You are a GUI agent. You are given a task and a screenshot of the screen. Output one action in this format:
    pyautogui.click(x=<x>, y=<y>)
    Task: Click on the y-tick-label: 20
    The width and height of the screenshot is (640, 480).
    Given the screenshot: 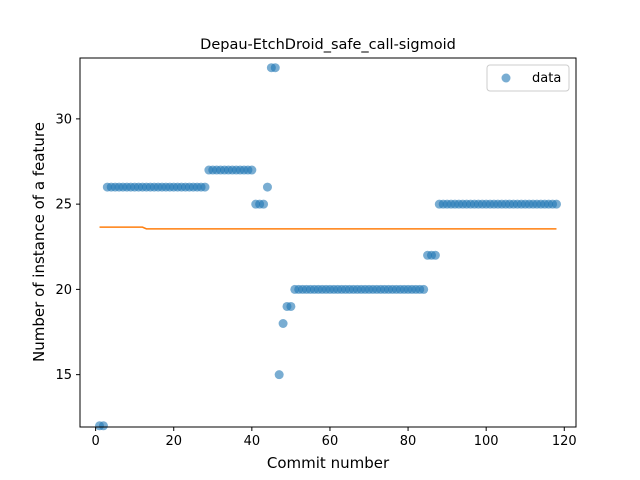 What is the action you would take?
    pyautogui.click(x=63, y=290)
    